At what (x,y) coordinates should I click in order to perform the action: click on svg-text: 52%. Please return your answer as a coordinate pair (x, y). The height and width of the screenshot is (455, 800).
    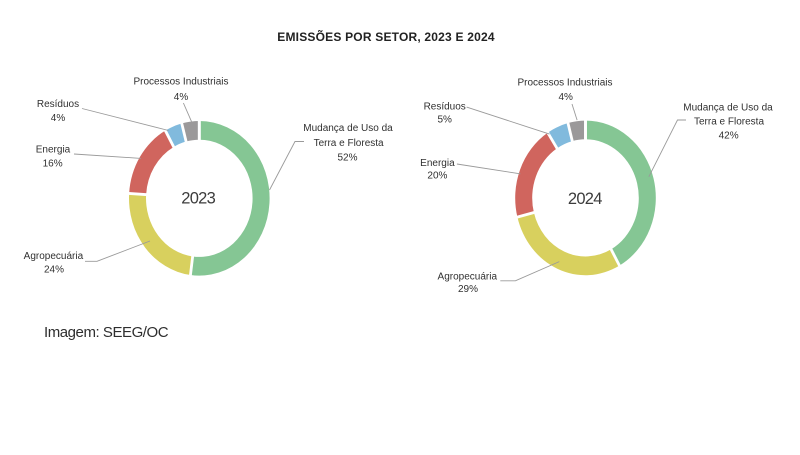
    Looking at the image, I should click on (347, 157).